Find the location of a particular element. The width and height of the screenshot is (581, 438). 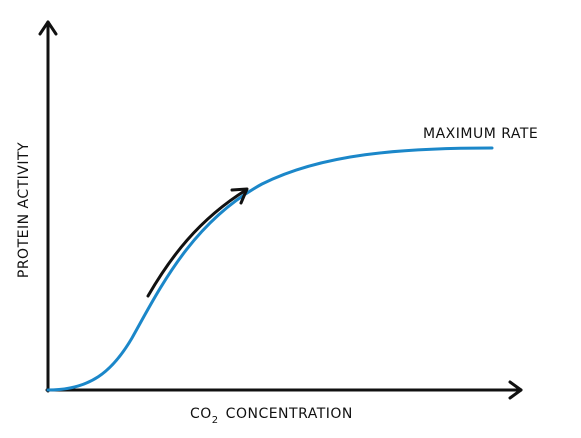

x-axis-label-main: CO is located at coordinates (201, 414).